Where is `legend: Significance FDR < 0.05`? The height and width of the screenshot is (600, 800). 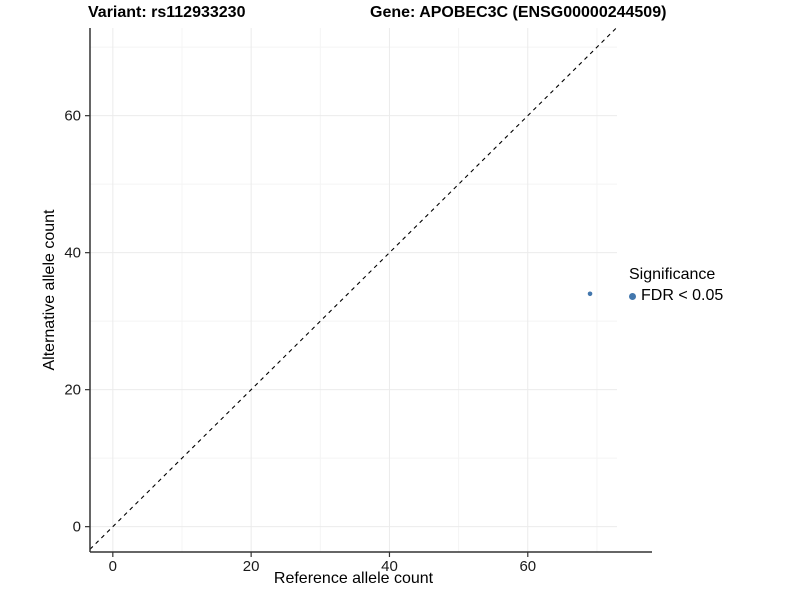 legend: Significance FDR < 0.05 is located at coordinates (676, 285).